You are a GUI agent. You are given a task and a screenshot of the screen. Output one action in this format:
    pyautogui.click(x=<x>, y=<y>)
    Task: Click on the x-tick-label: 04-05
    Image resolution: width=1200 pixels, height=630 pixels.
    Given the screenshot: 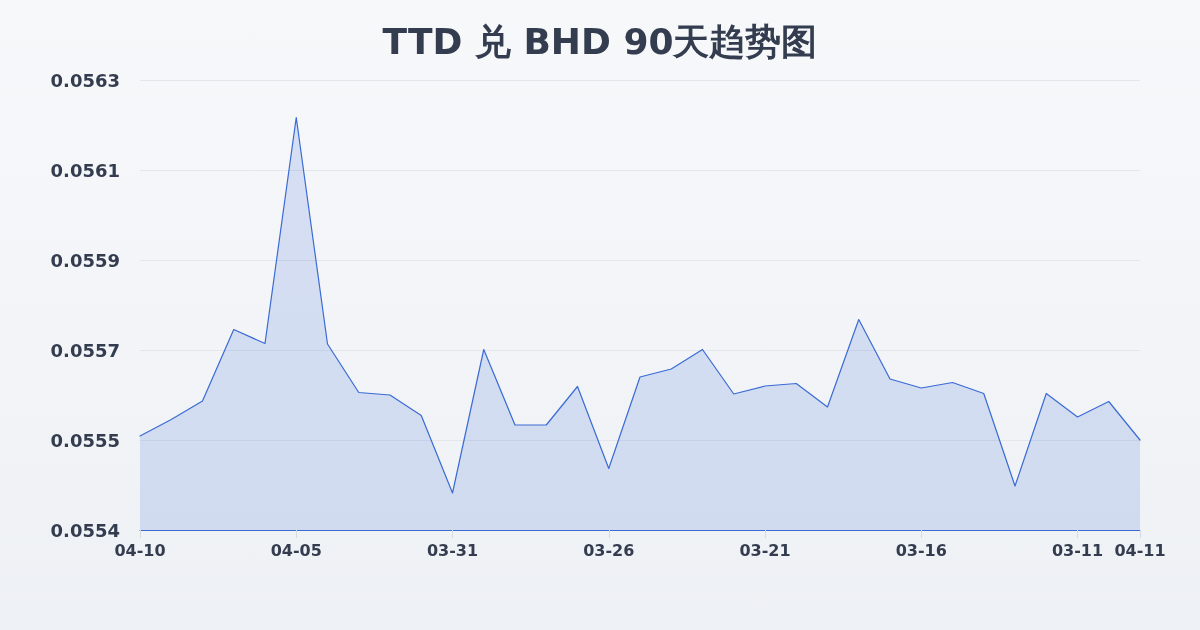 What is the action you would take?
    pyautogui.click(x=296, y=550)
    